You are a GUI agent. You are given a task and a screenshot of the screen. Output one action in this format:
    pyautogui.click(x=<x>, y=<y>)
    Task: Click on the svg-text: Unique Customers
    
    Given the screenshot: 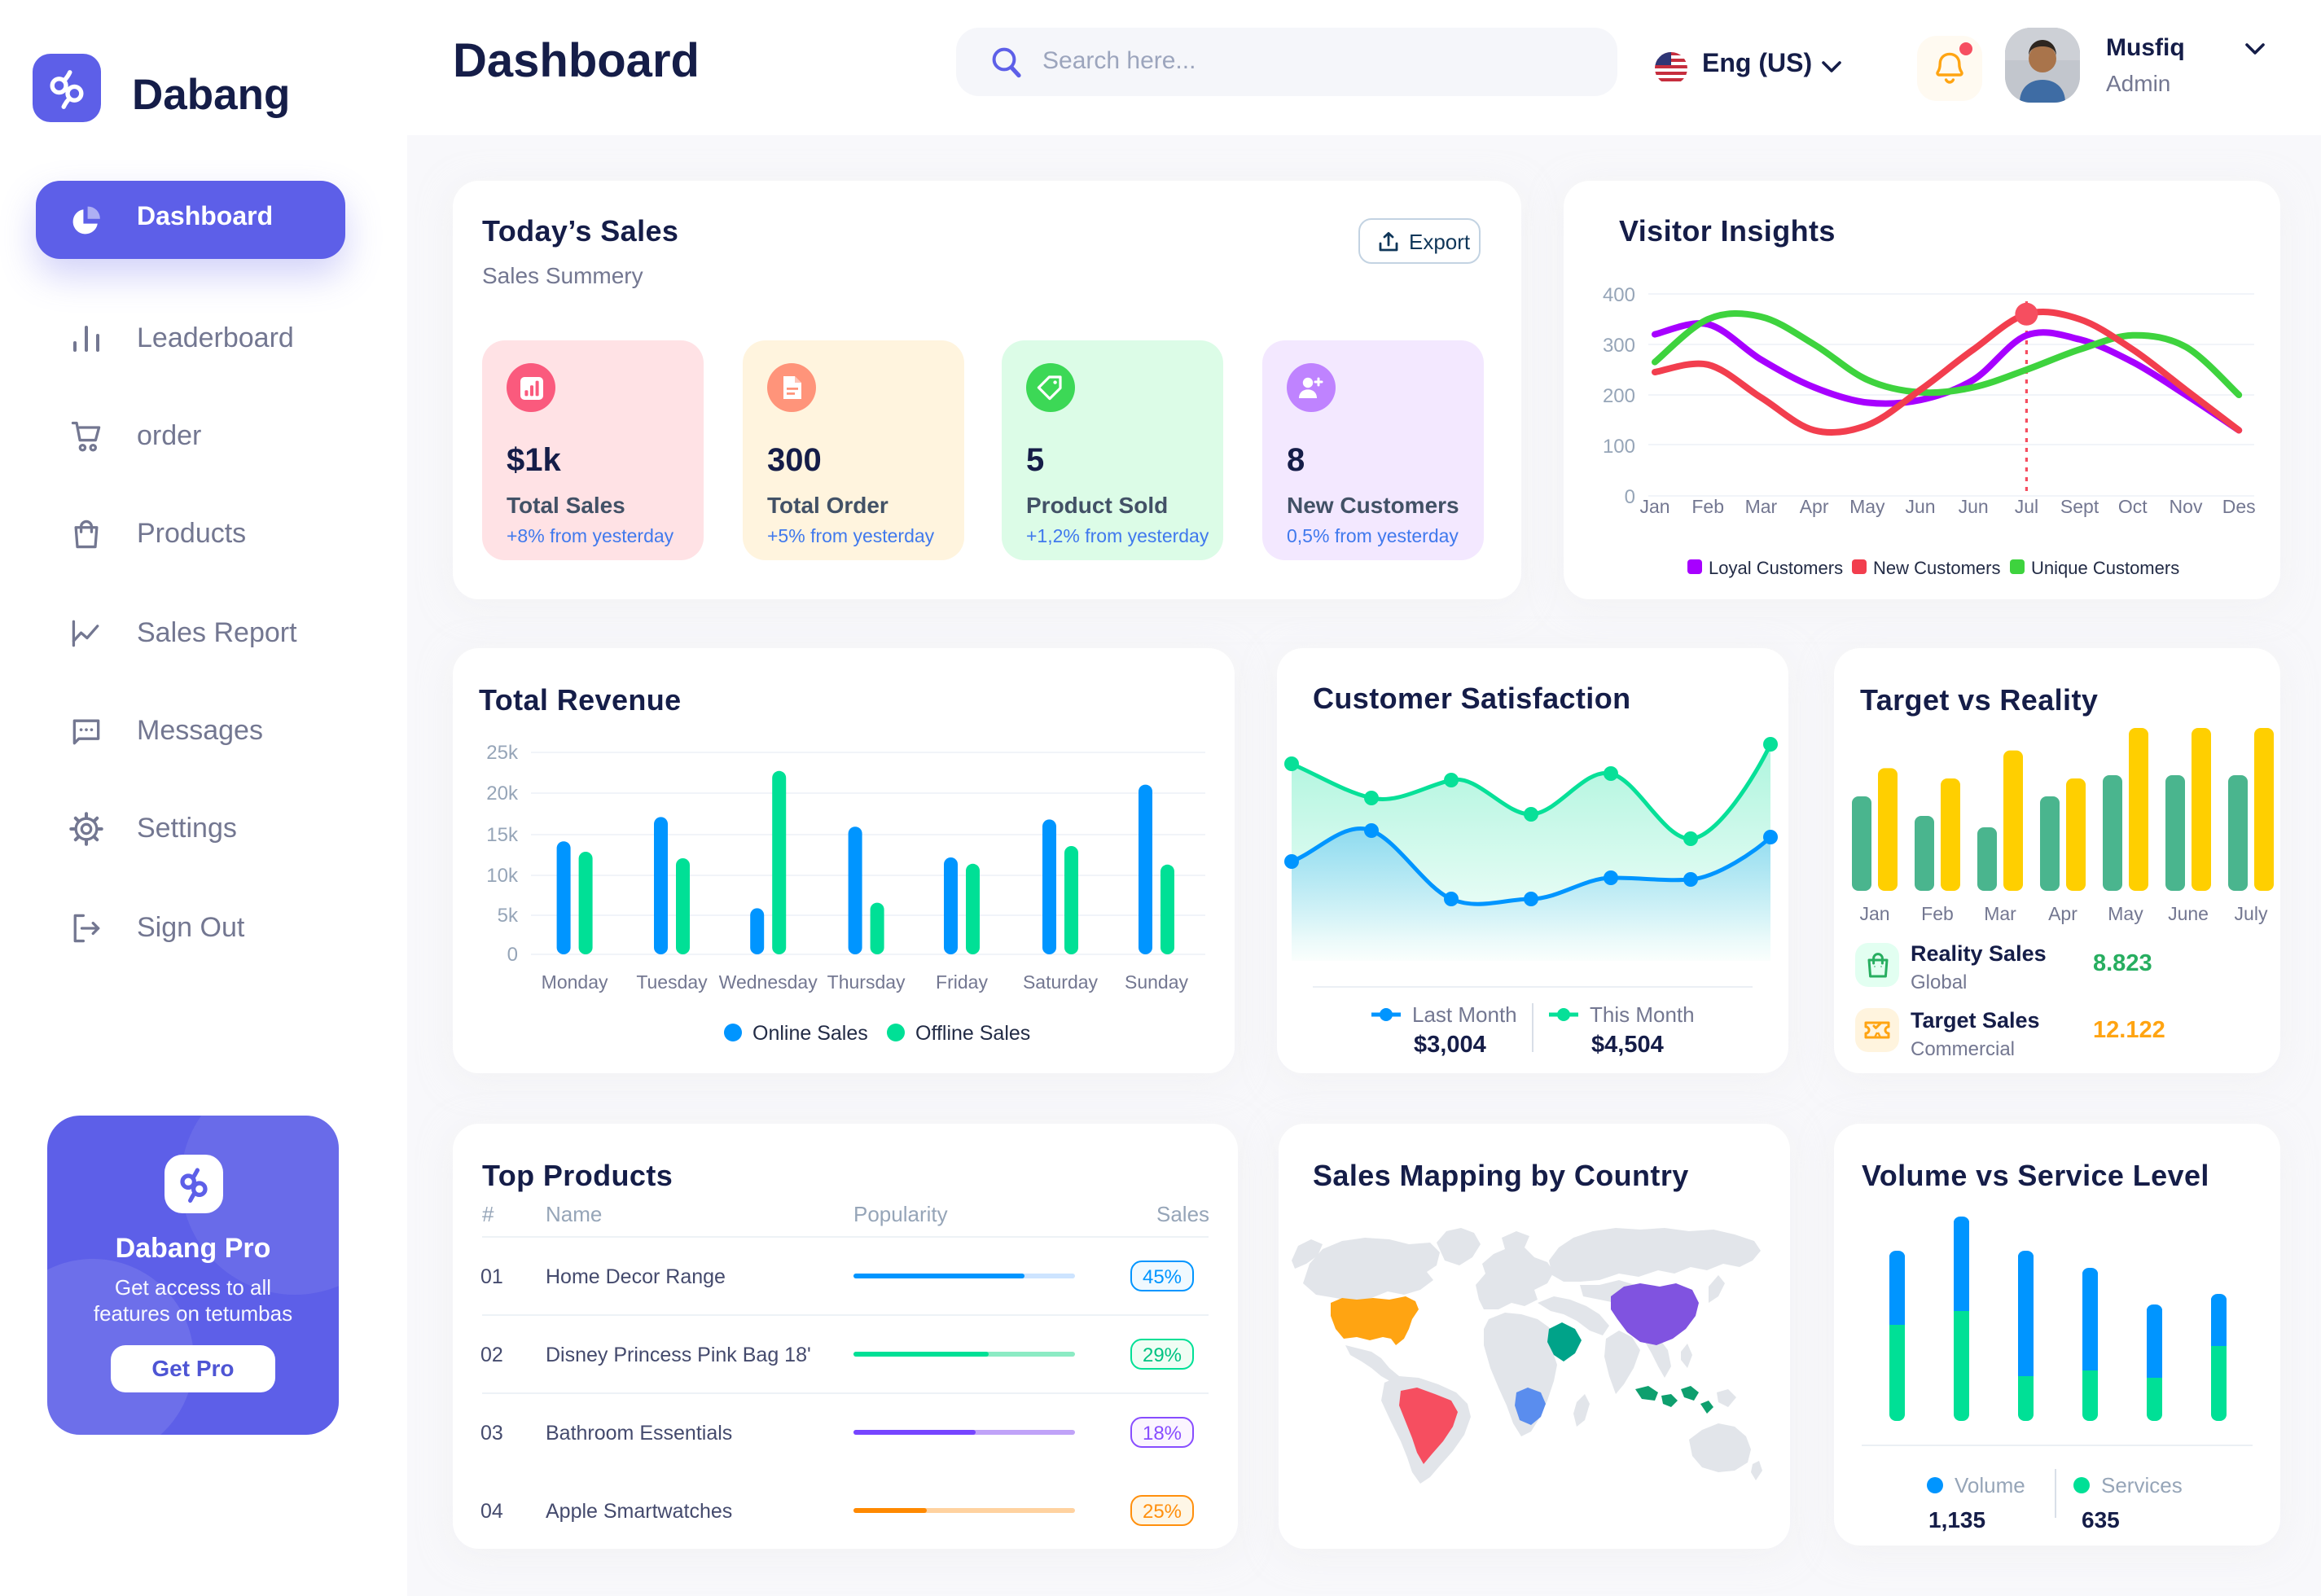 What is the action you would take?
    pyautogui.click(x=2105, y=568)
    